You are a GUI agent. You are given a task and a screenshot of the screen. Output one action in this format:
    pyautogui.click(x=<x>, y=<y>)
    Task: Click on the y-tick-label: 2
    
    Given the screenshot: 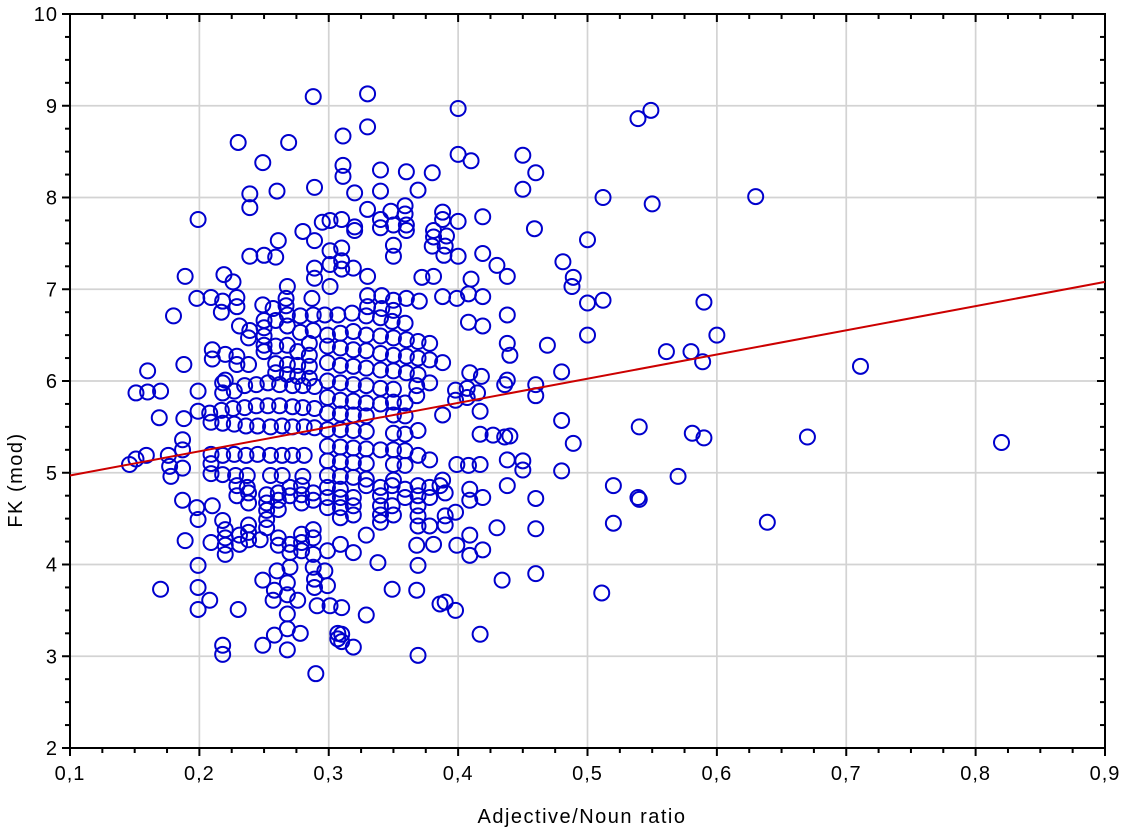 What is the action you would take?
    pyautogui.click(x=52, y=749)
    